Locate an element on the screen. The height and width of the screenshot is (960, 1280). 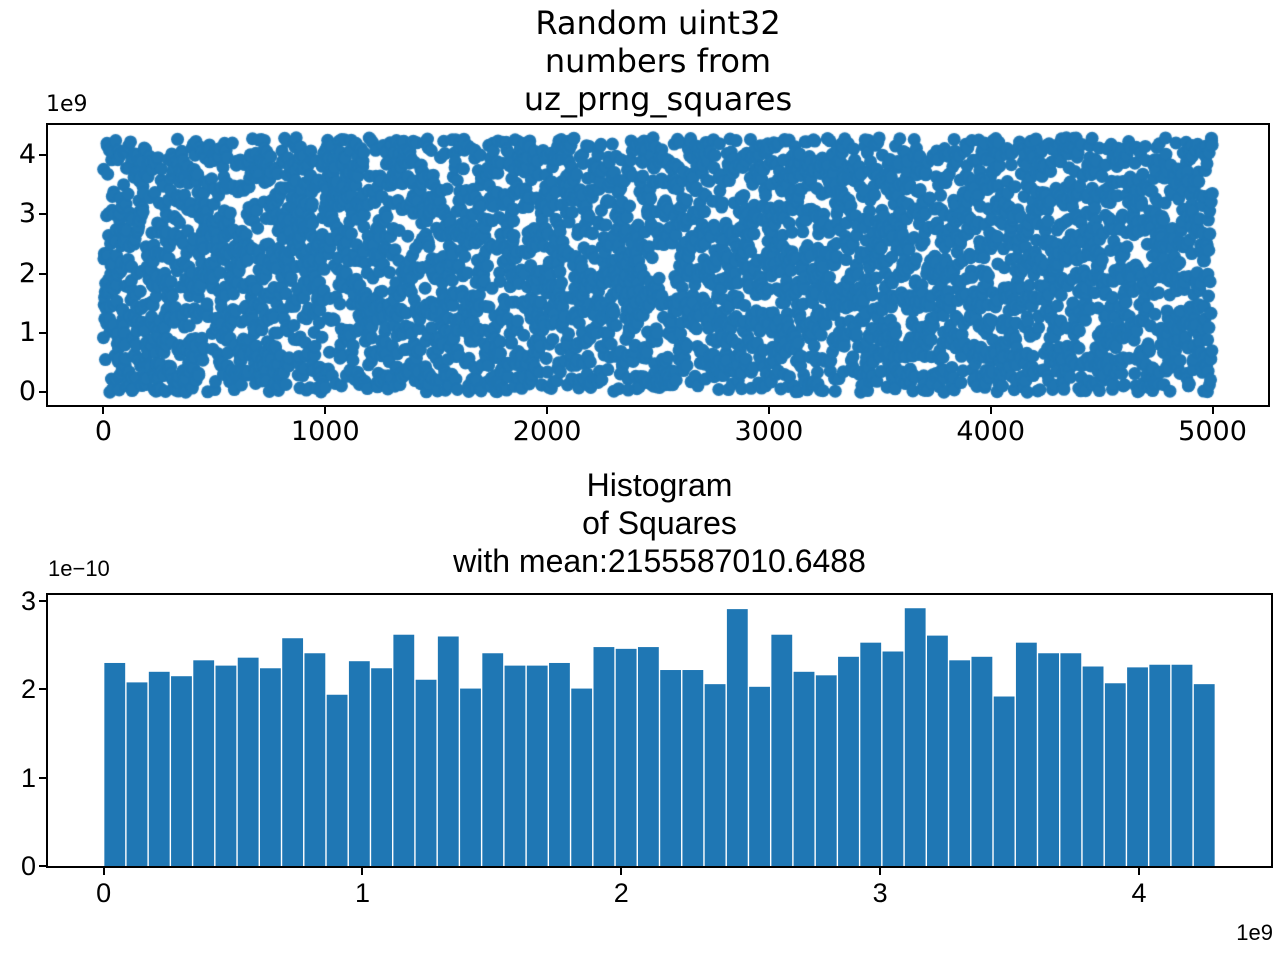
histogram-y-axis-offset-label: 1e−10 is located at coordinates (79, 568).